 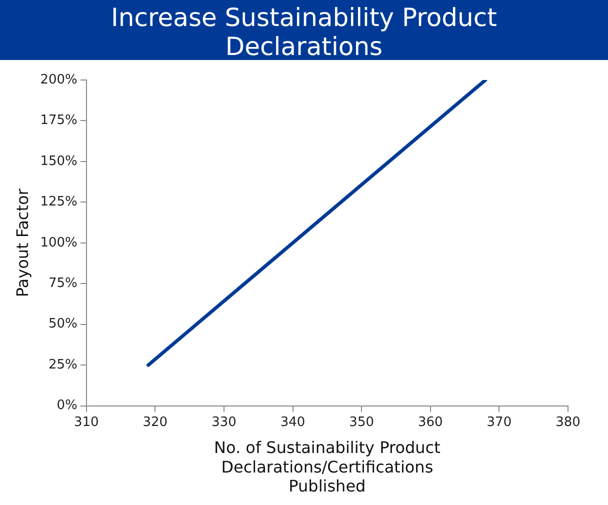 What do you see at coordinates (361, 422) in the screenshot?
I see `x-tick-label: 350` at bounding box center [361, 422].